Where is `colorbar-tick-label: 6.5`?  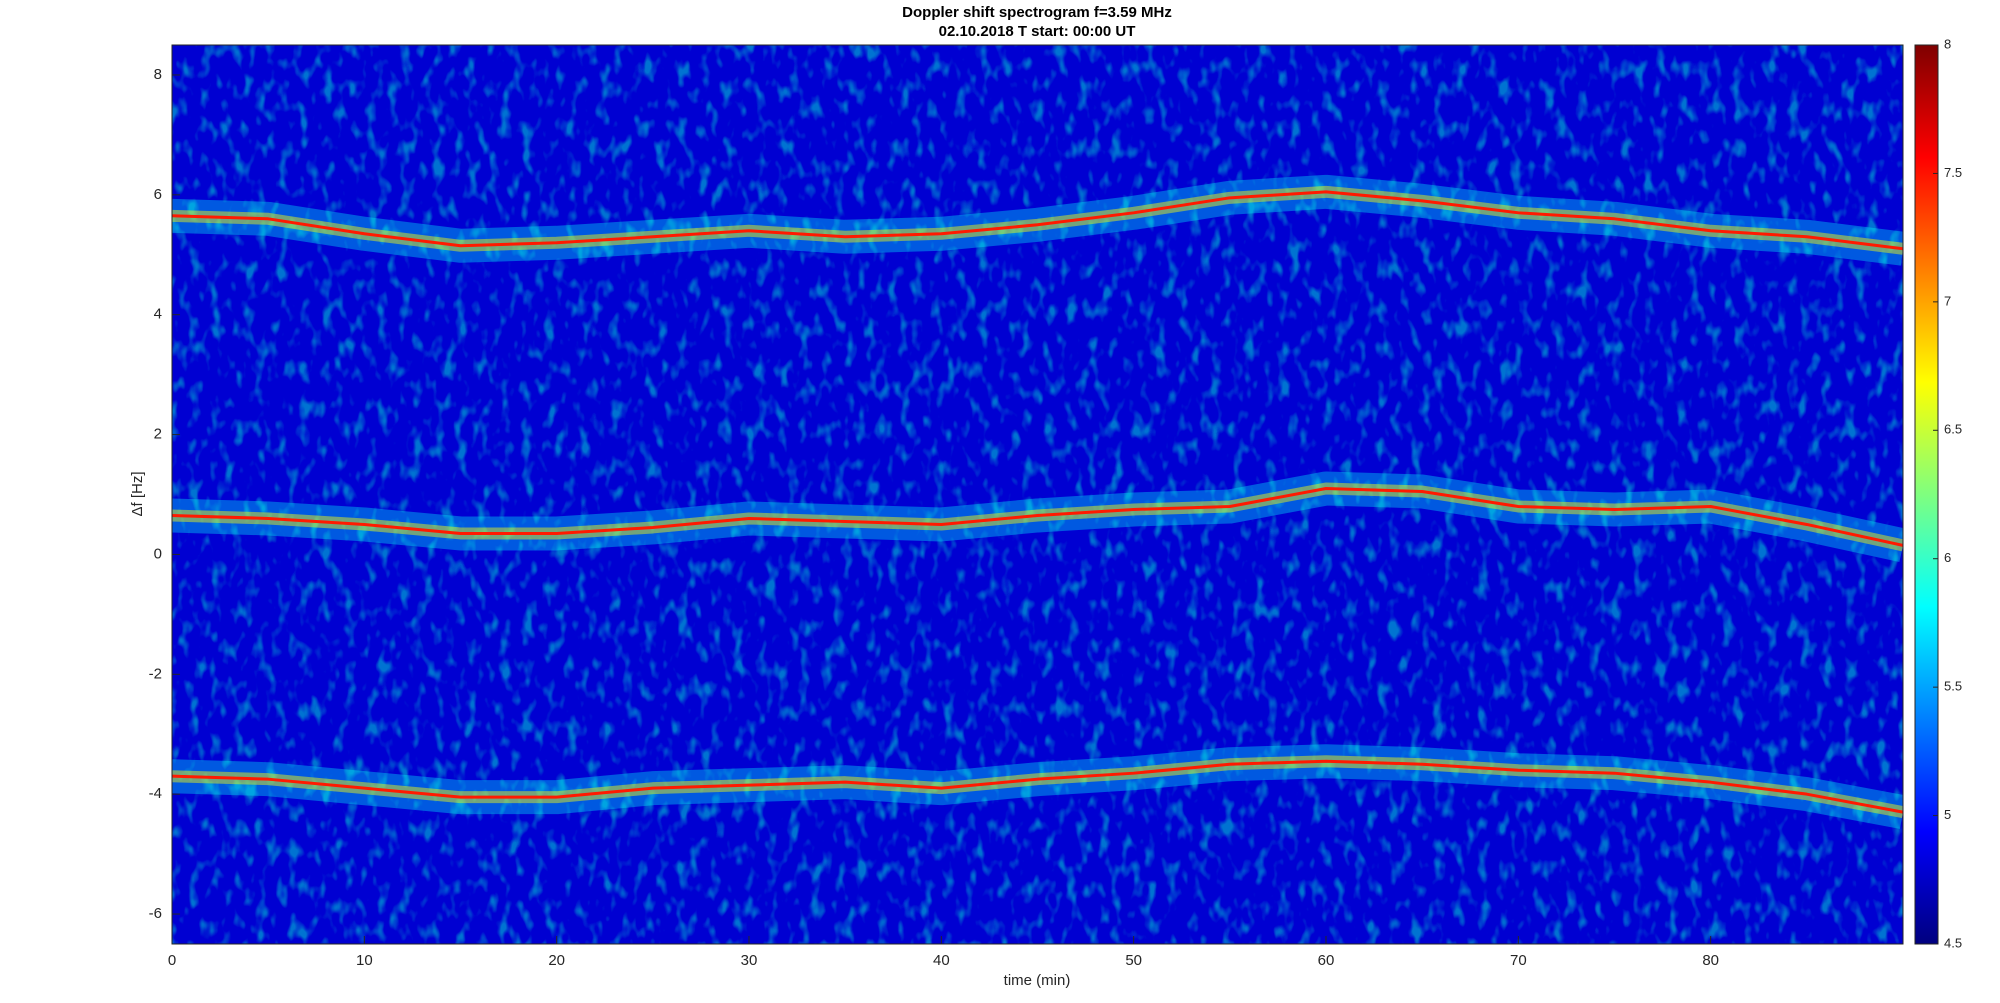
colorbar-tick-label: 6.5 is located at coordinates (1953, 429).